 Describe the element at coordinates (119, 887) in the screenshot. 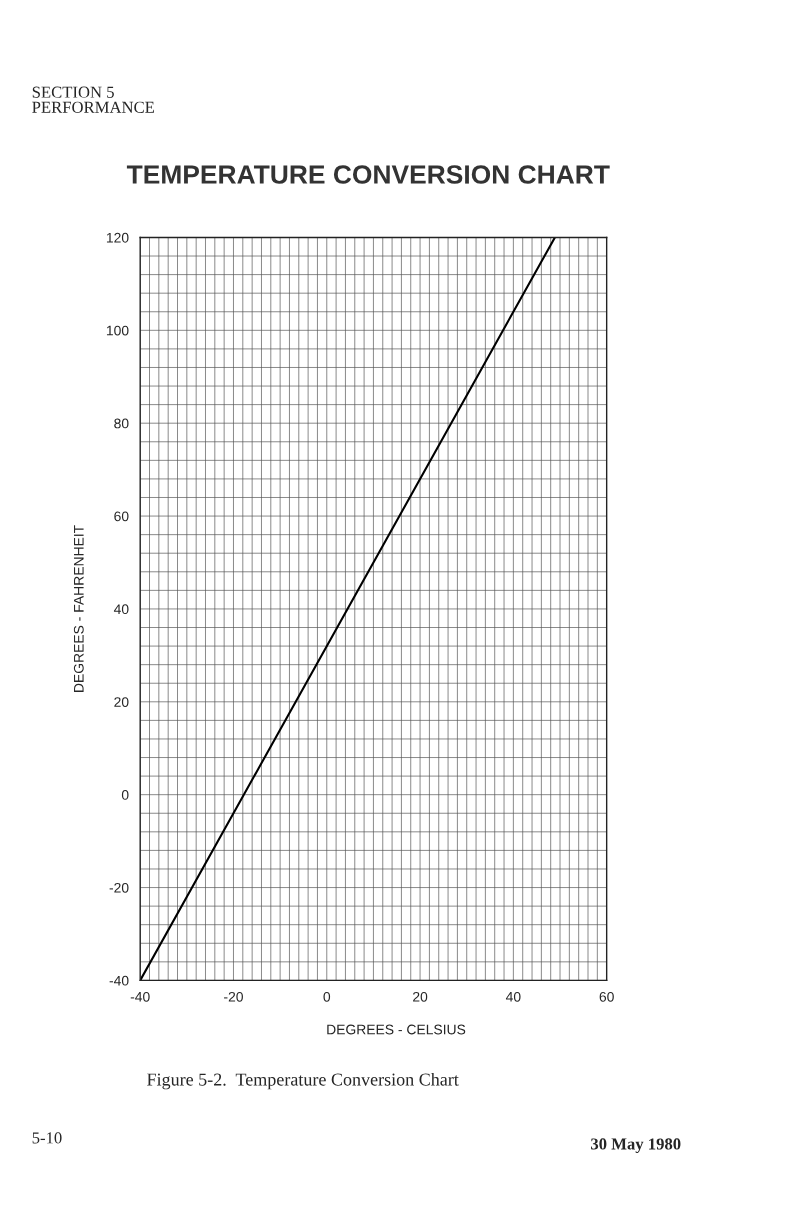

I see `y-tick-label: -20` at that location.